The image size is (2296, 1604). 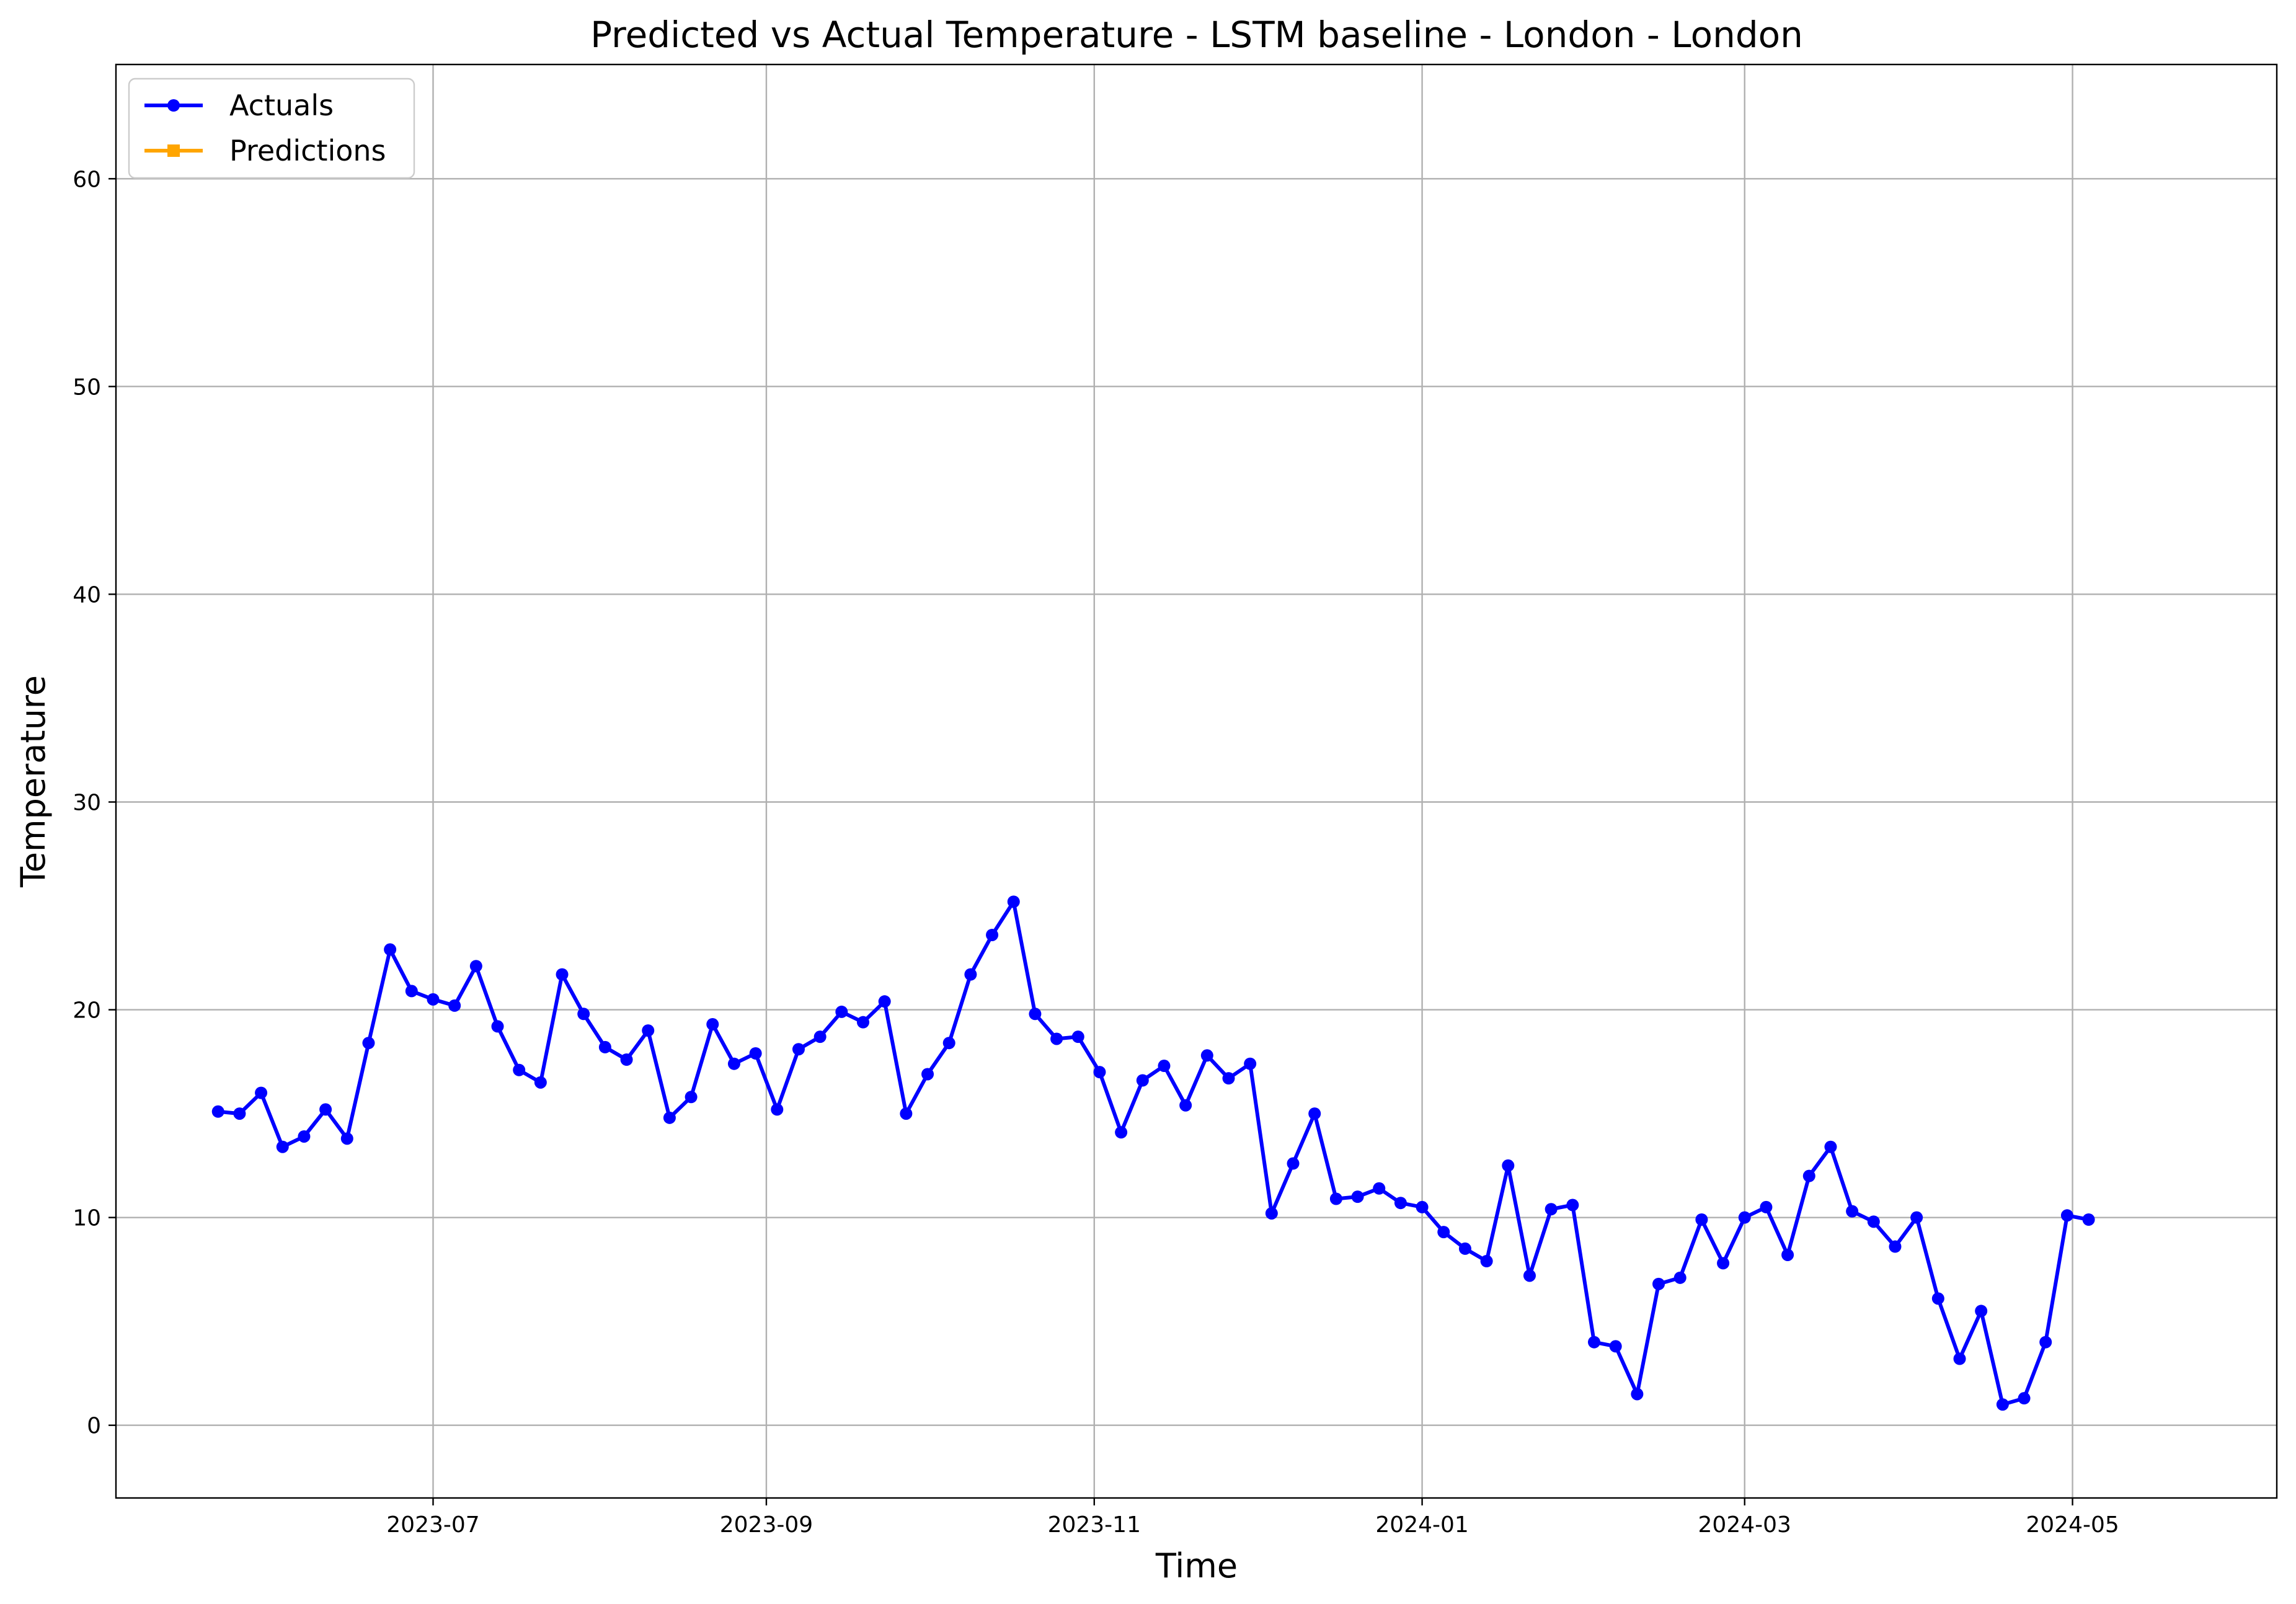 What do you see at coordinates (173, 150) in the screenshot?
I see `legend-predictions-marker` at bounding box center [173, 150].